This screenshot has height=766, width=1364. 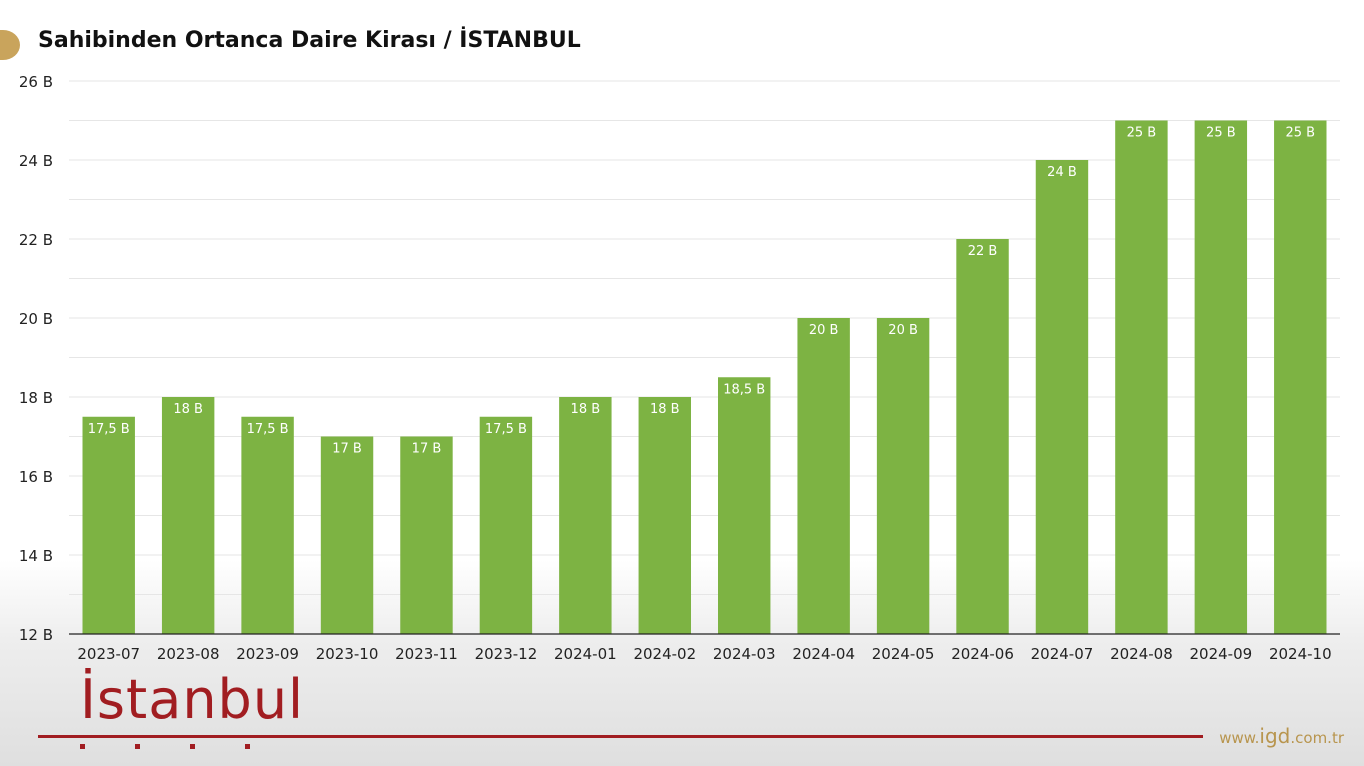 I want to click on x-tick-label: 2024-02, so click(x=664, y=654).